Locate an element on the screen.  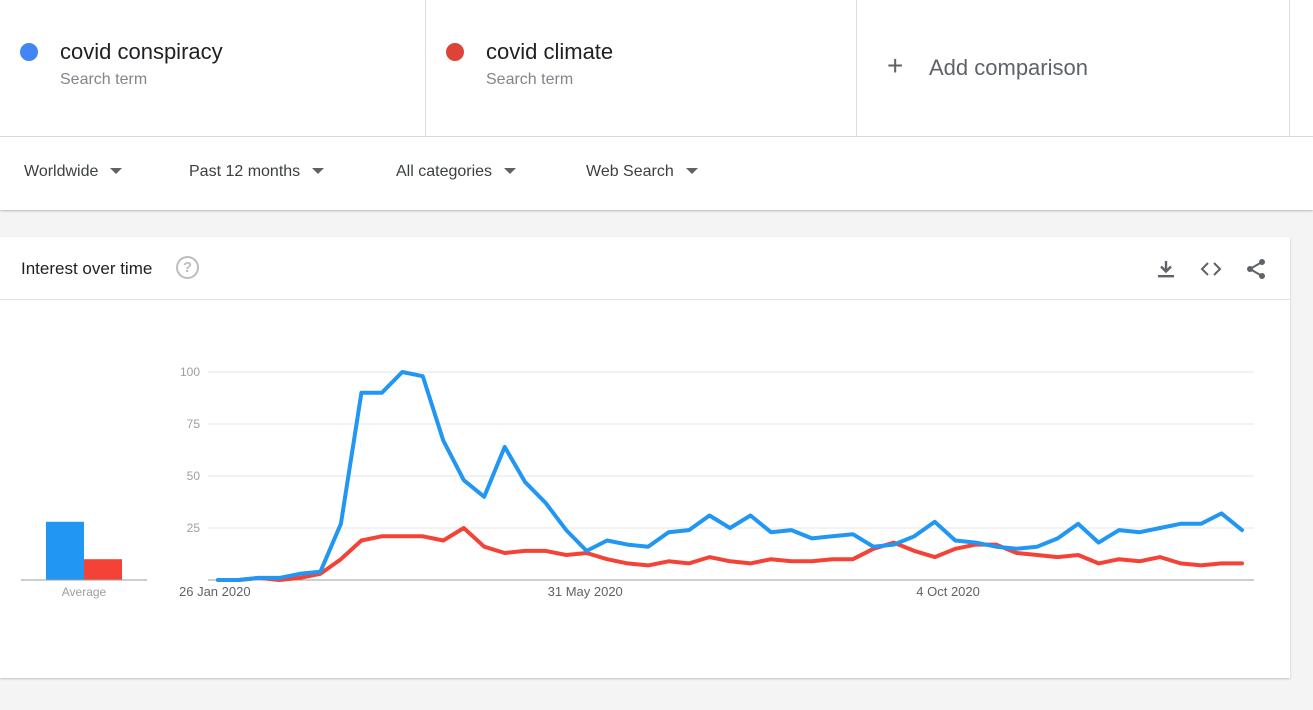
share-icon is located at coordinates (1256, 269).